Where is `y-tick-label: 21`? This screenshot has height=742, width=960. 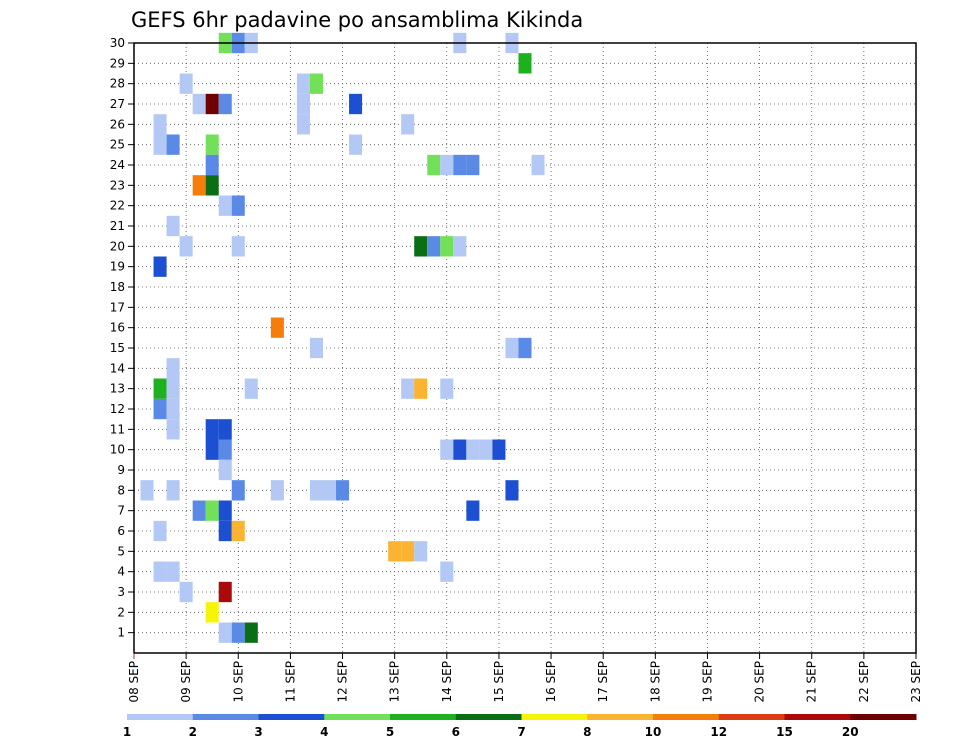 y-tick-label: 21 is located at coordinates (117, 226).